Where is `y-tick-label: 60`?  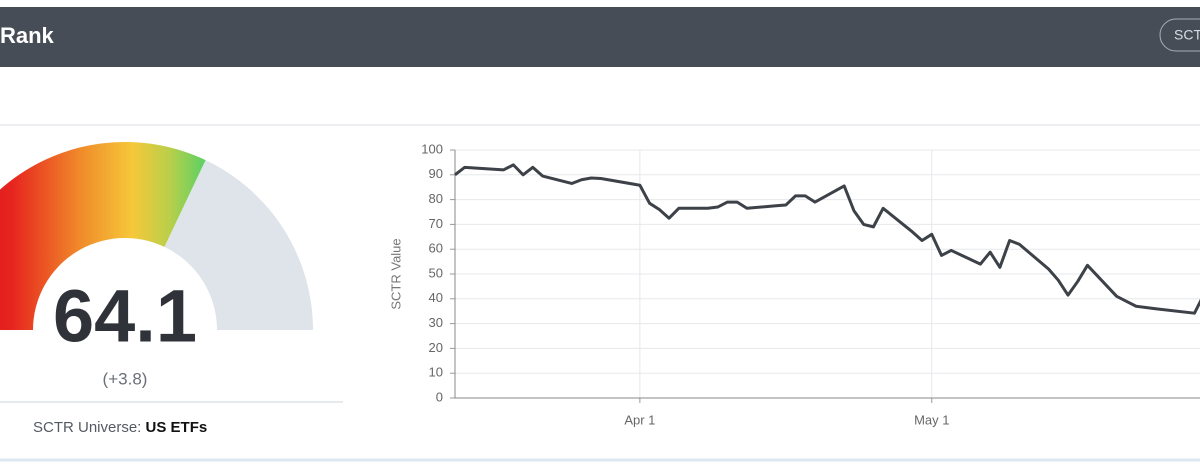
y-tick-label: 60 is located at coordinates (436, 248).